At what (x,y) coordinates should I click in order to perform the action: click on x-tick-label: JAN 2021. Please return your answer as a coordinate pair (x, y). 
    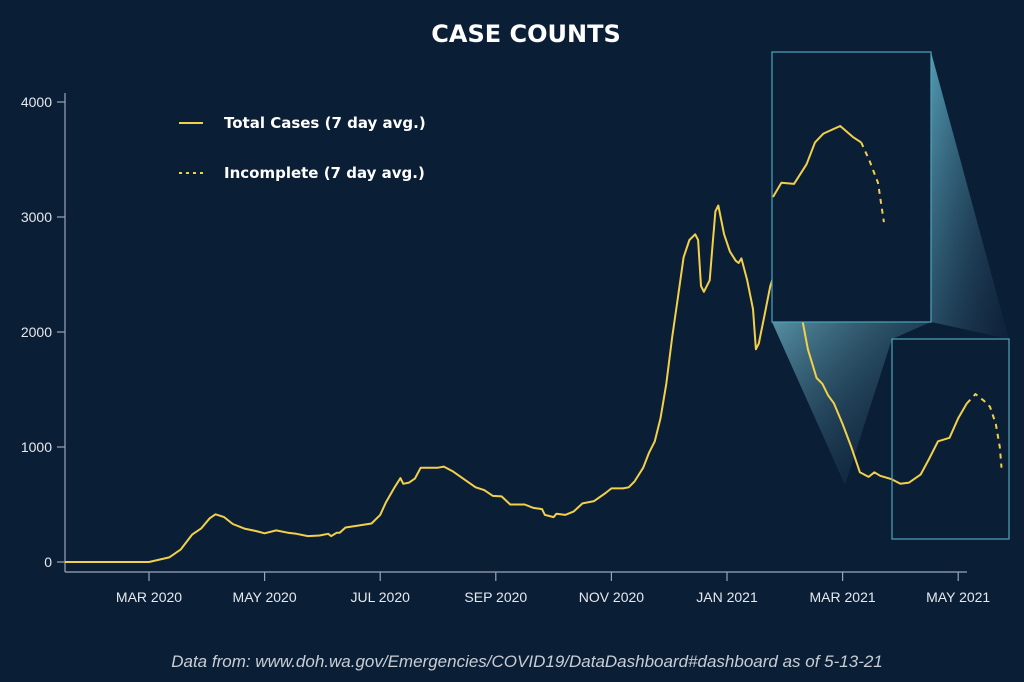
    Looking at the image, I should click on (727, 597).